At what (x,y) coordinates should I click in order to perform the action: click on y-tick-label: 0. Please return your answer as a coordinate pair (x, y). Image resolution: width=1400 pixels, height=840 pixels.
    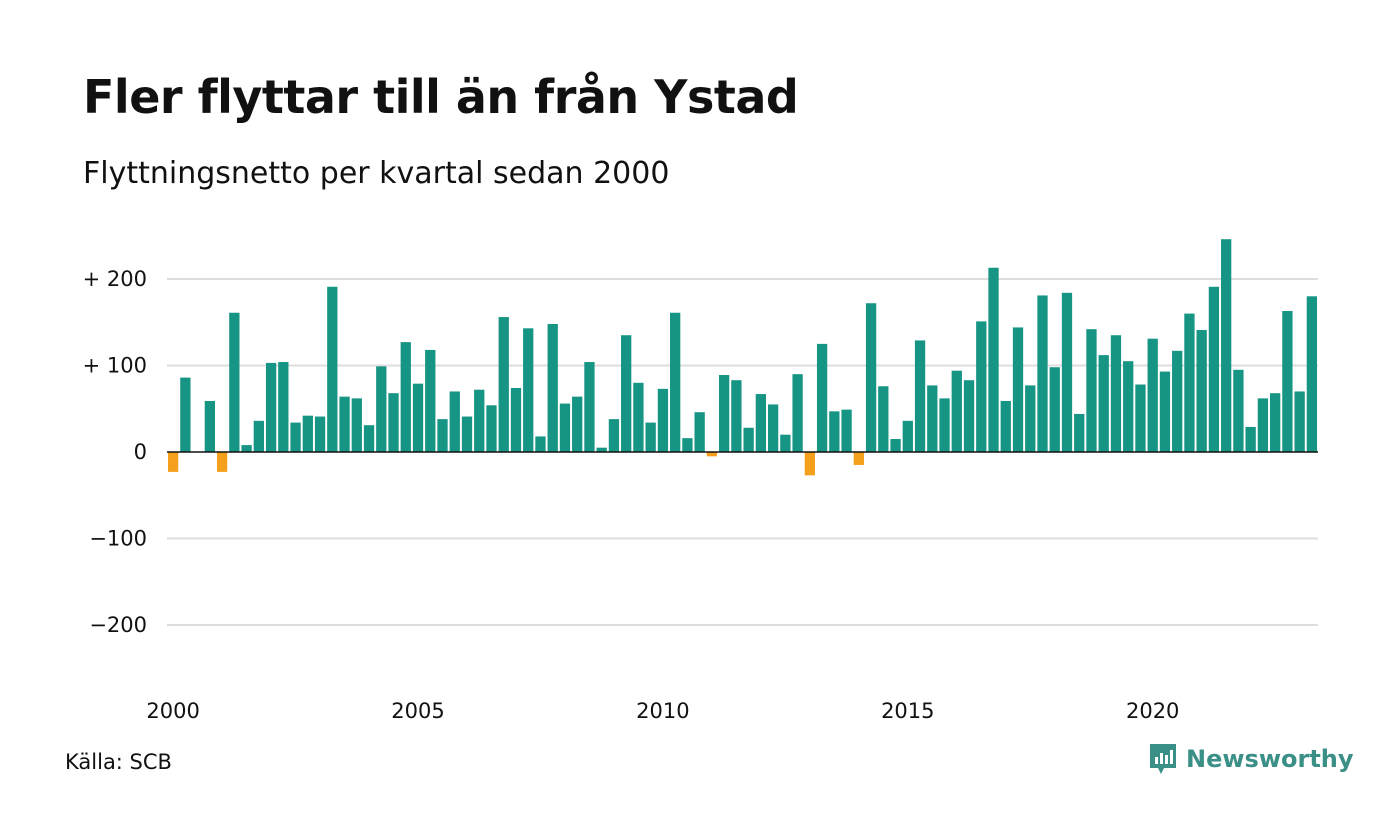
    Looking at the image, I should click on (140, 452).